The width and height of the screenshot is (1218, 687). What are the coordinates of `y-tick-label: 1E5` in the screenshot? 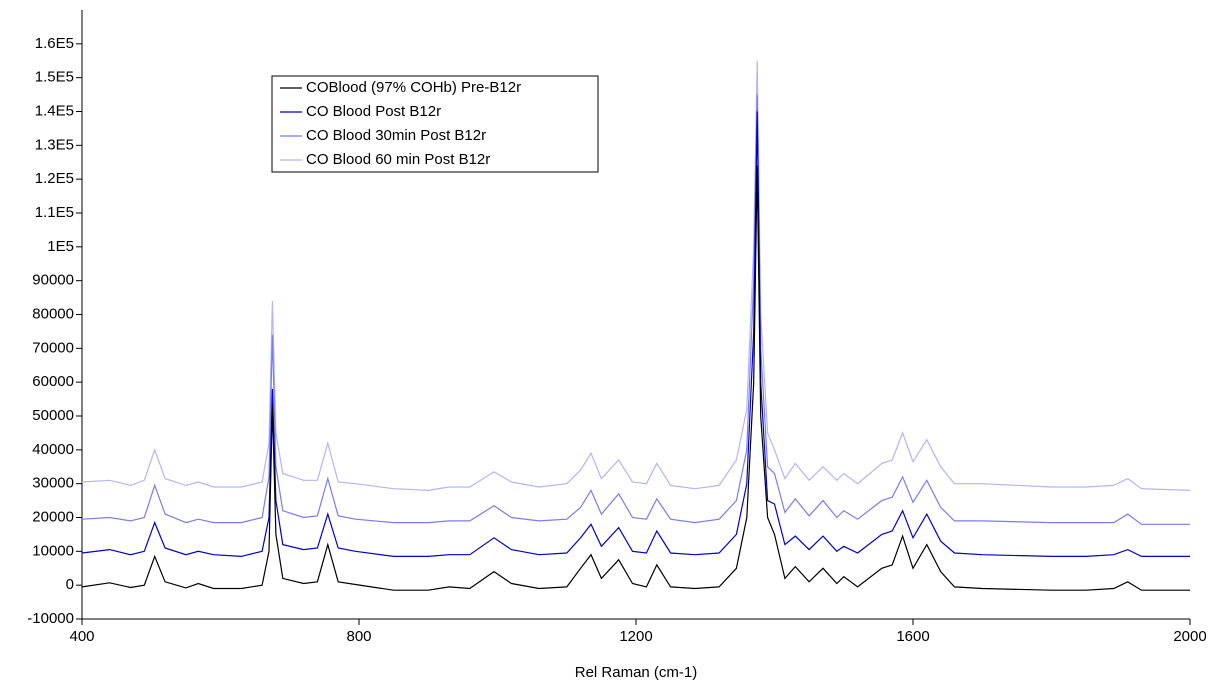 It's located at (60, 246).